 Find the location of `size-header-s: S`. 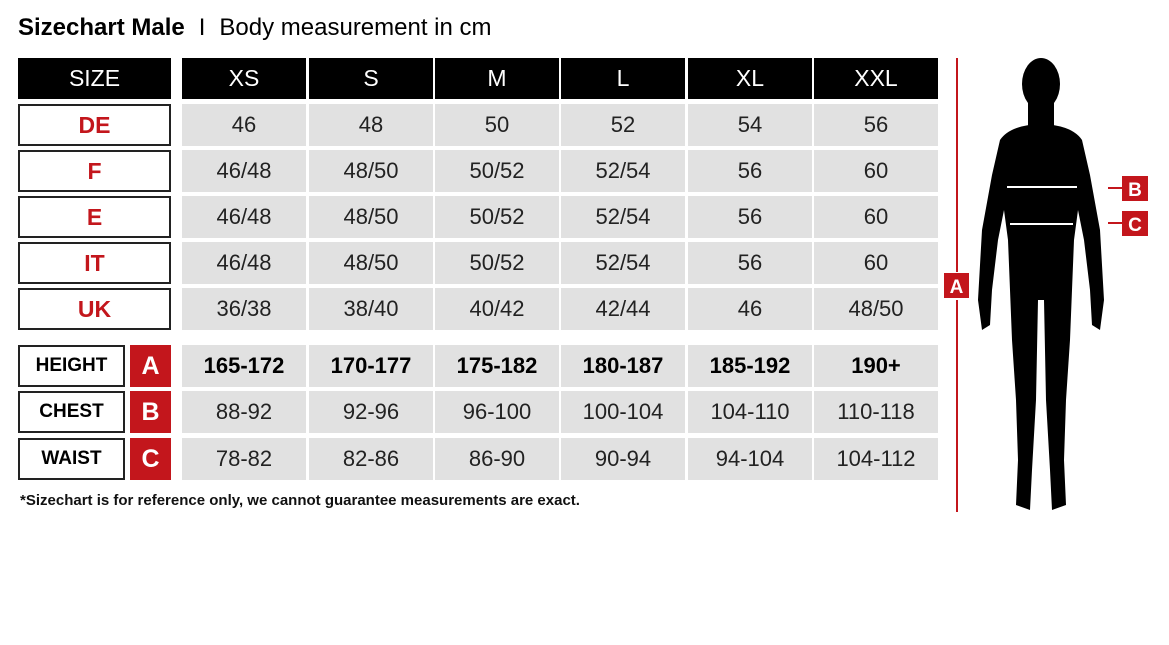

size-header-s: S is located at coordinates (371, 78).